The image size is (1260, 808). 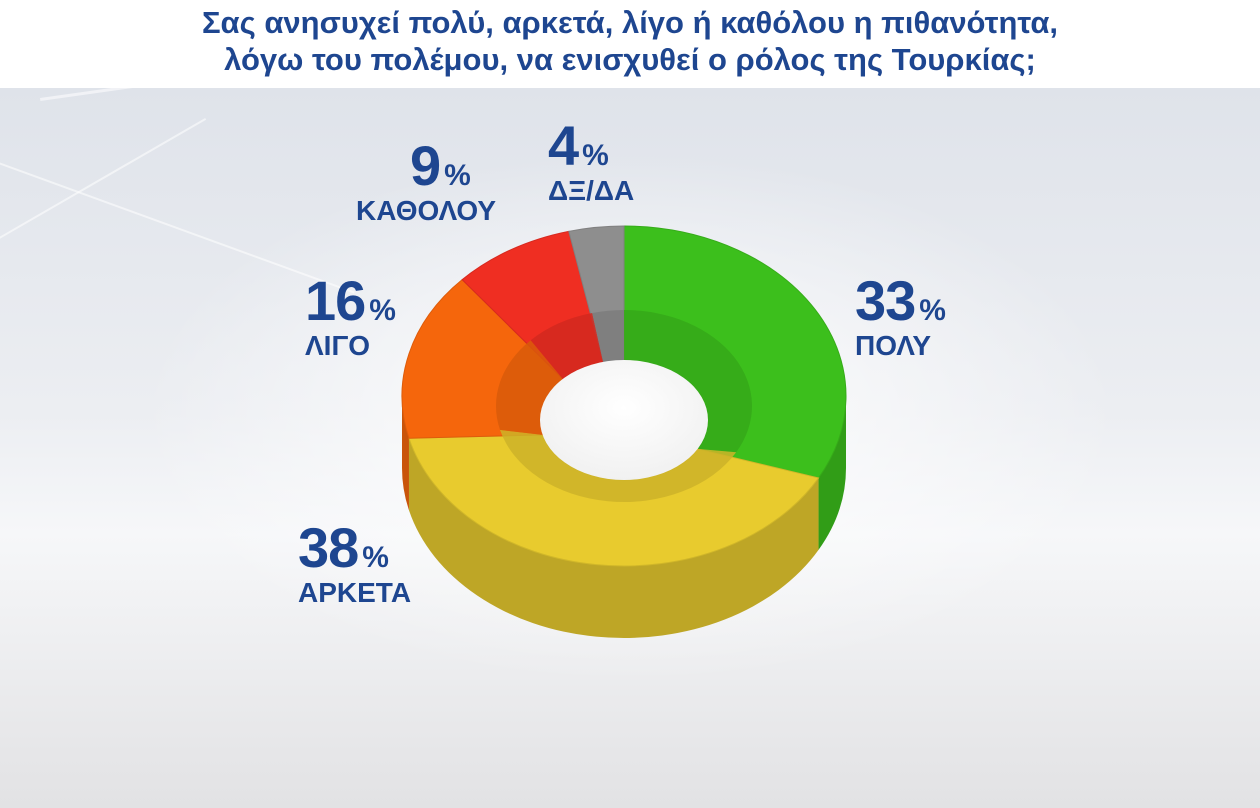 I want to click on donut-inner-shade-group, so click(x=624, y=406).